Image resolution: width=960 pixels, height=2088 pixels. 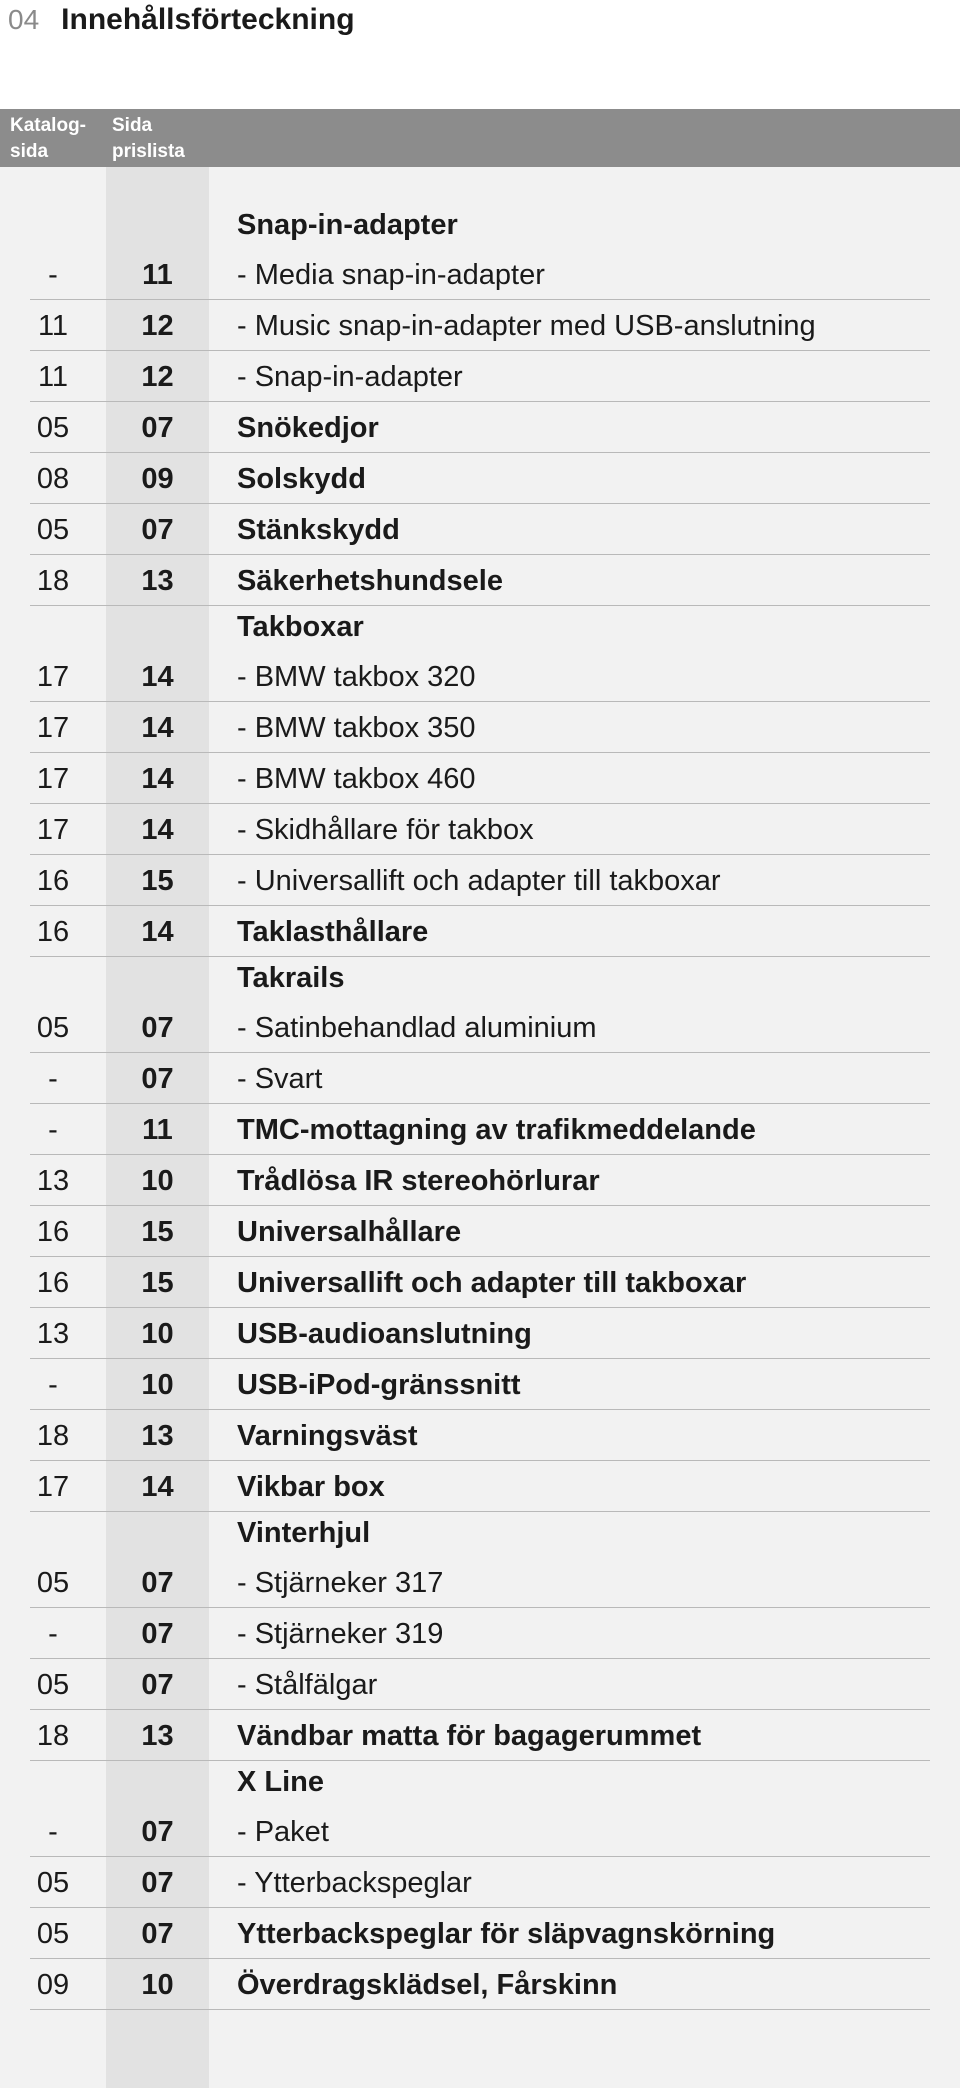 What do you see at coordinates (480, 529) in the screenshot?
I see `table-row: 05 07 Stänkskydd` at bounding box center [480, 529].